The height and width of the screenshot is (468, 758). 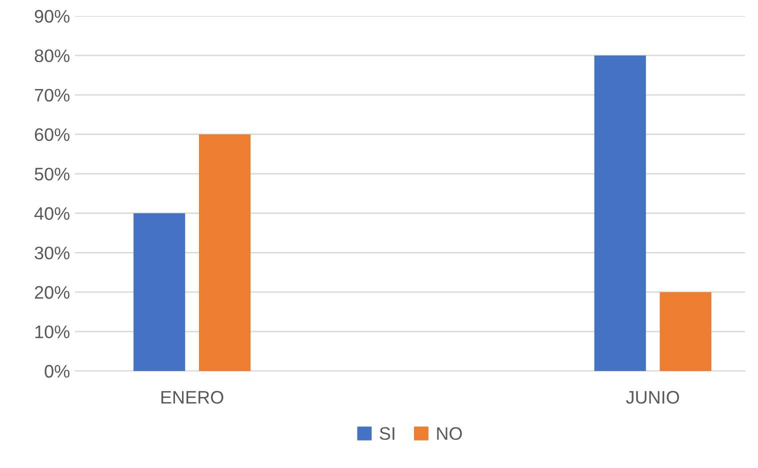 What do you see at coordinates (52, 95) in the screenshot?
I see `y-tick-label: 70%` at bounding box center [52, 95].